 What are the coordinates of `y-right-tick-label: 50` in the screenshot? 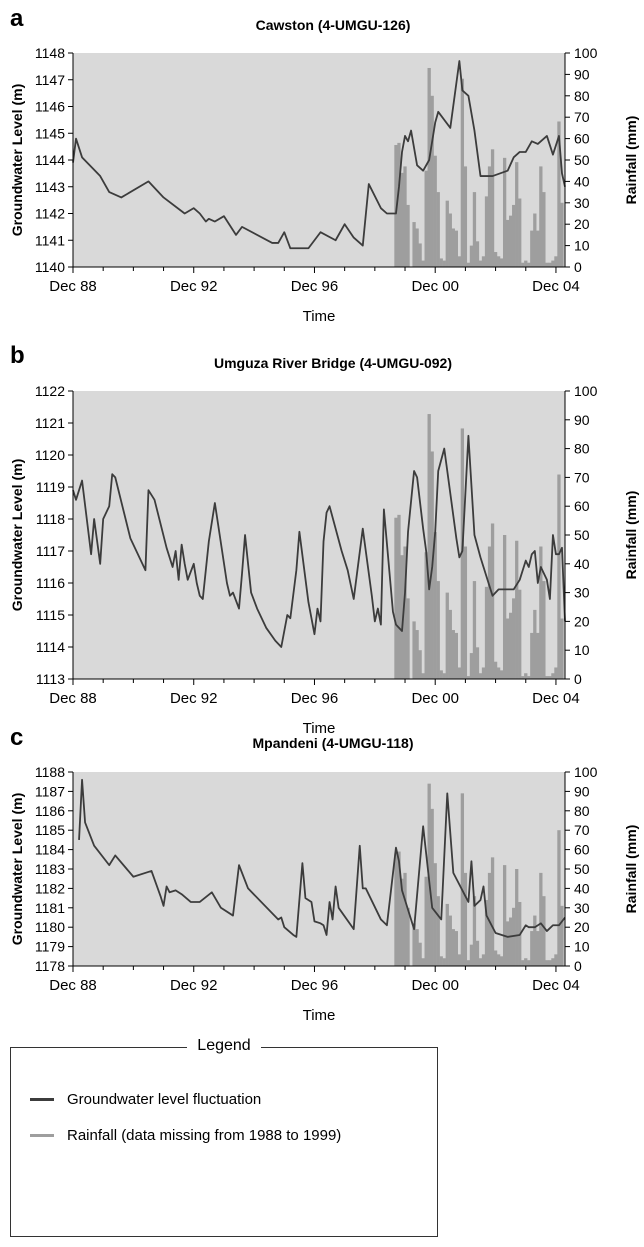 It's located at (582, 535).